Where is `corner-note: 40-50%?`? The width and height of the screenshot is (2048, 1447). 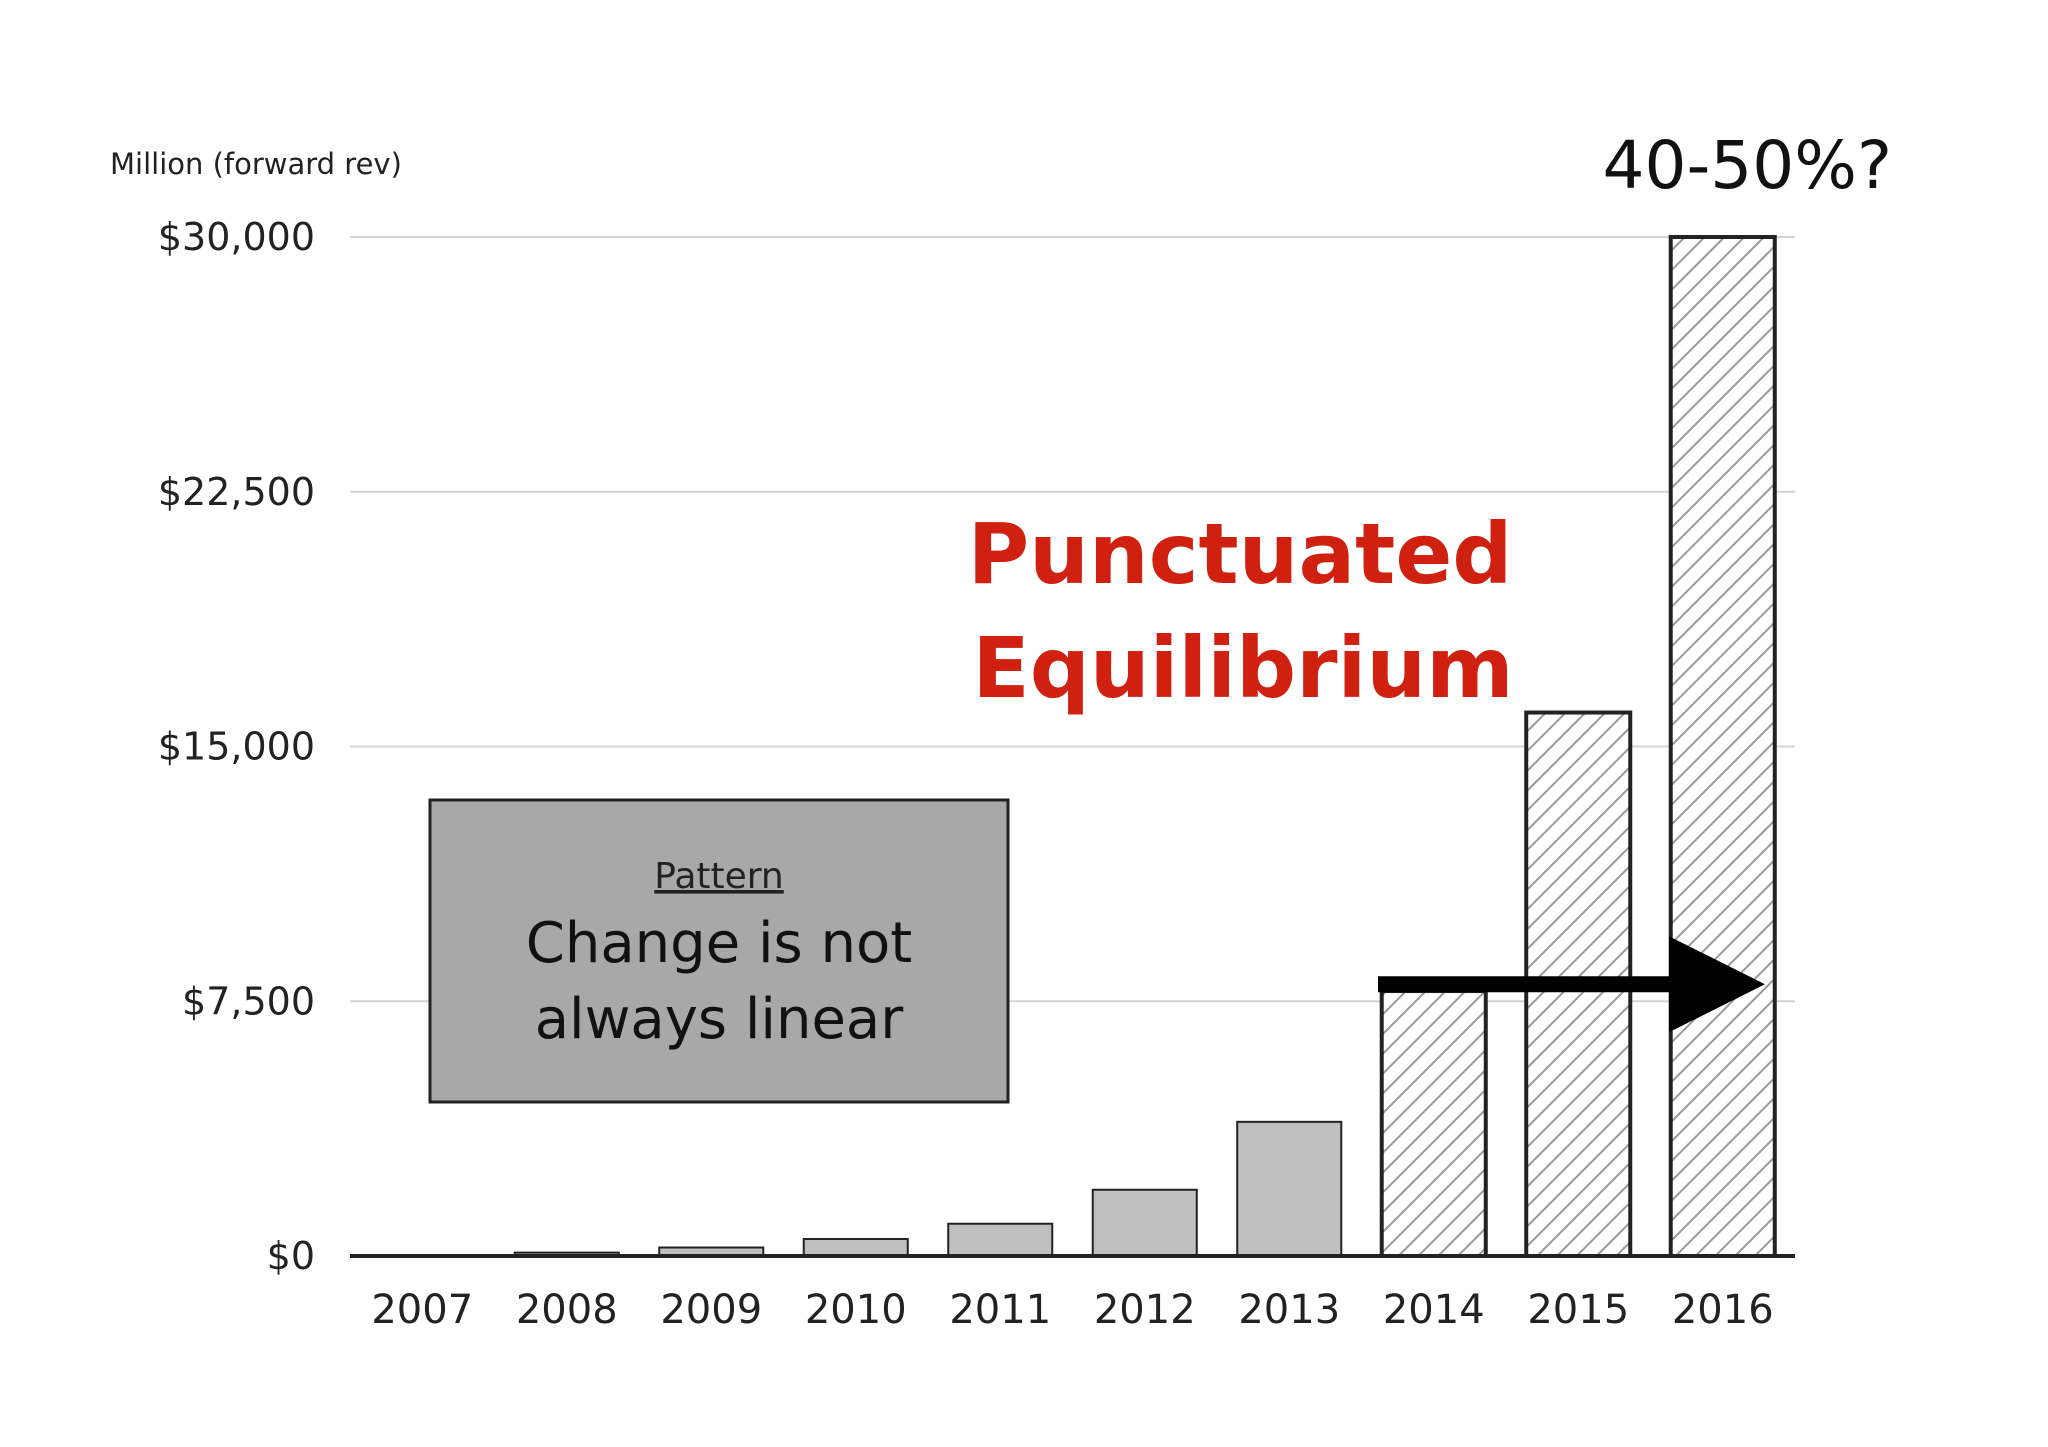 corner-note: 40-50%? is located at coordinates (1747, 165).